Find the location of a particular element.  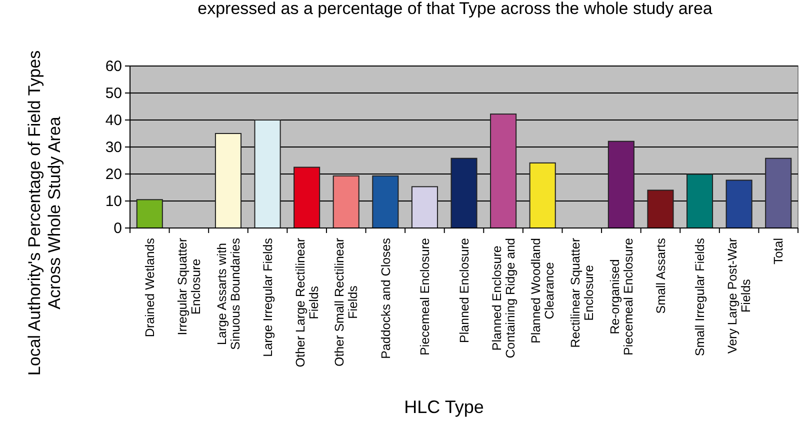

x-tick-label: Re-organised Piecemeal Enclosure is located at coordinates (622, 297).